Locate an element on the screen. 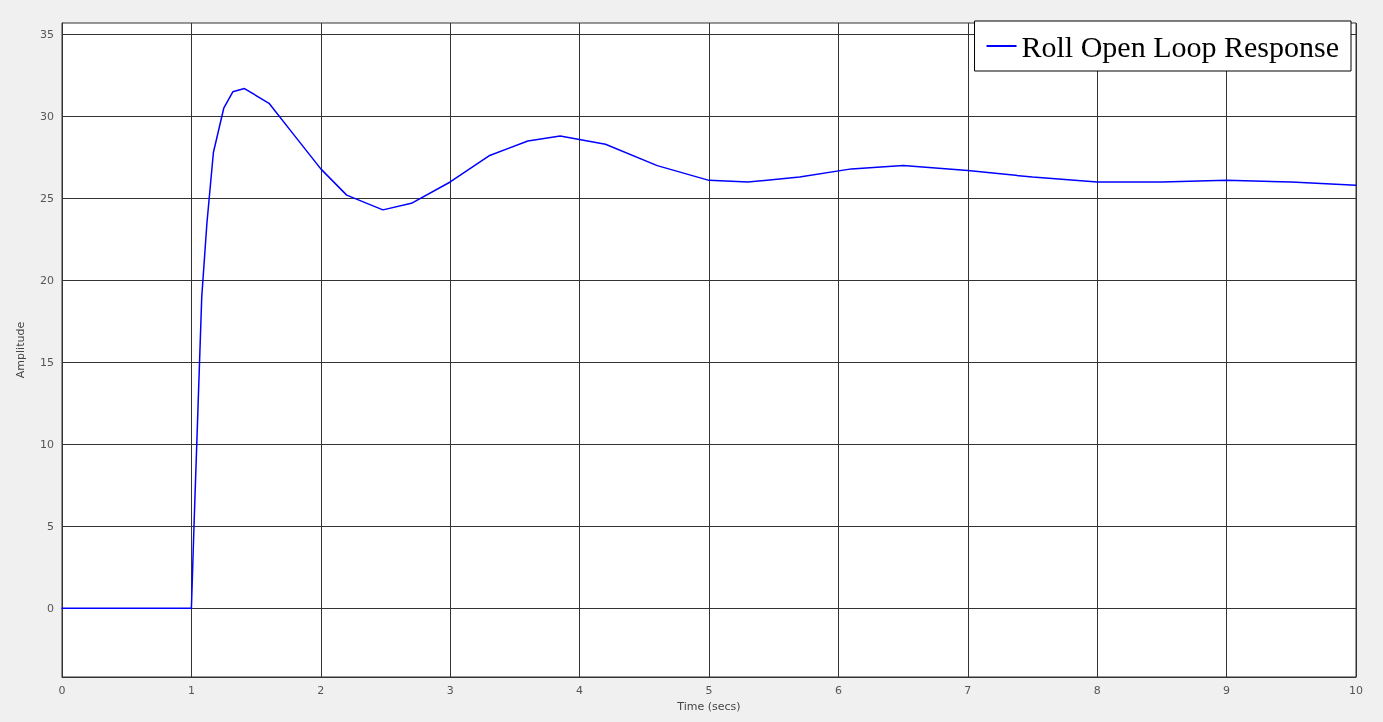  x-tick-label: 5 is located at coordinates (709, 690).